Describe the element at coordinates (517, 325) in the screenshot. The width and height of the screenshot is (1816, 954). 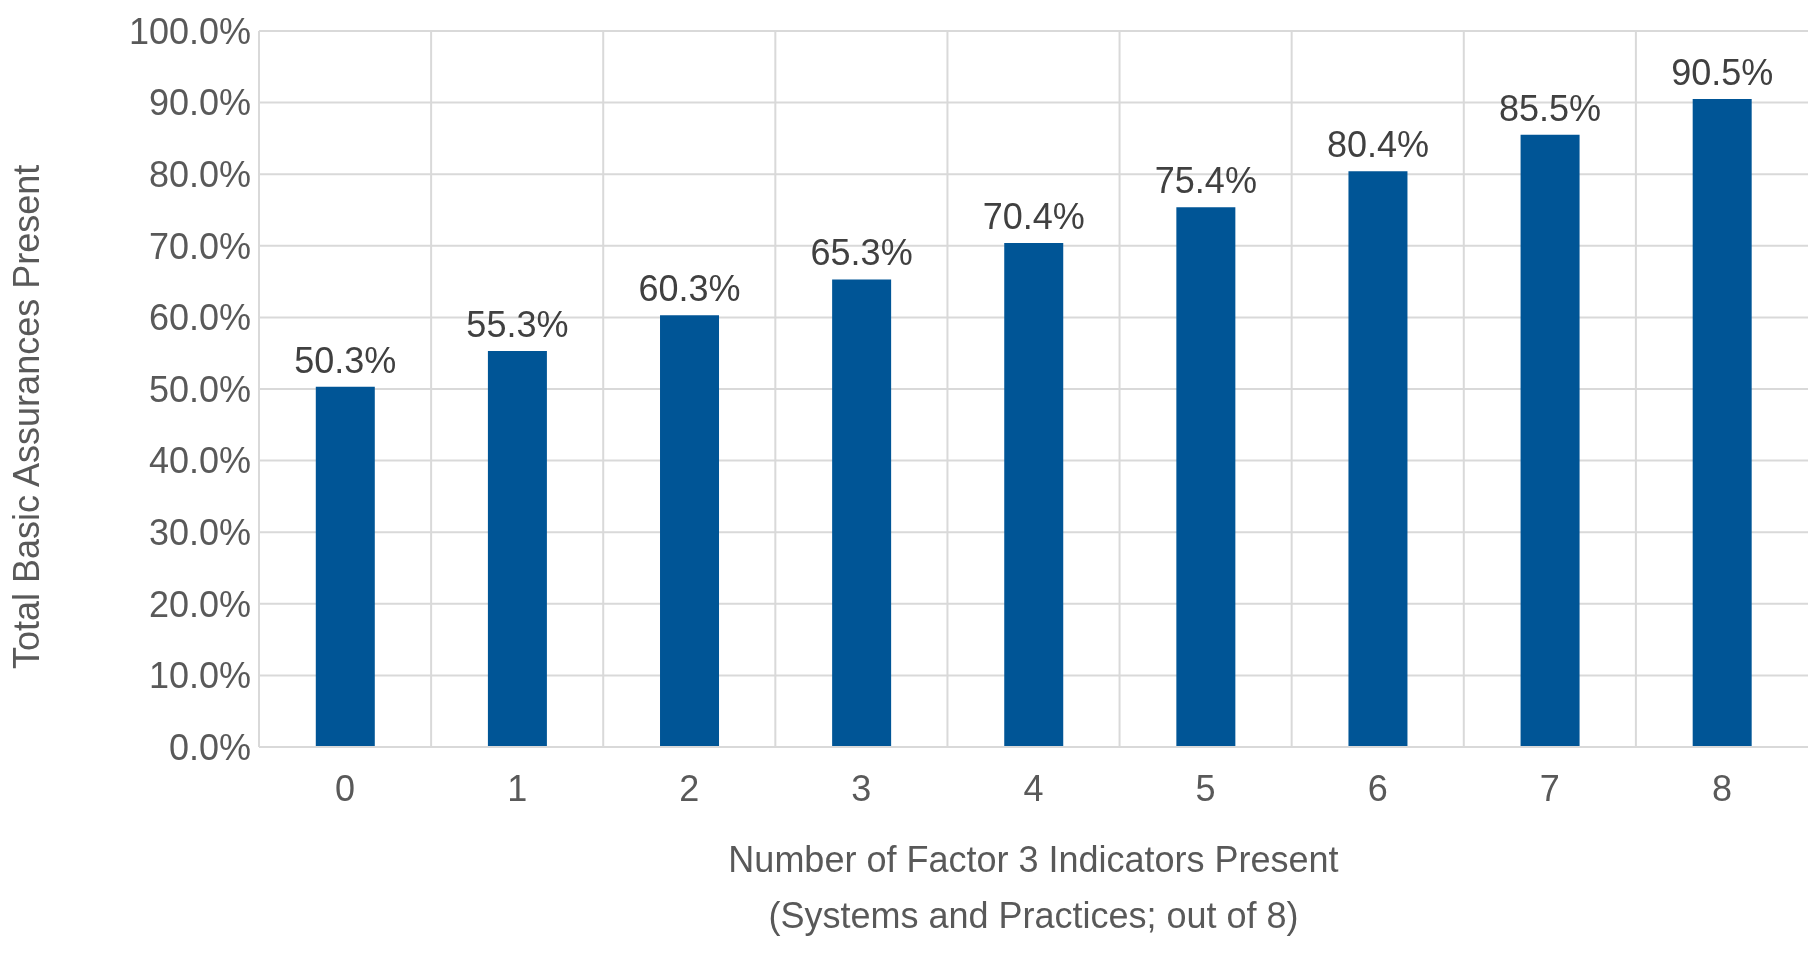
I see `data-label: 55.3%` at that location.